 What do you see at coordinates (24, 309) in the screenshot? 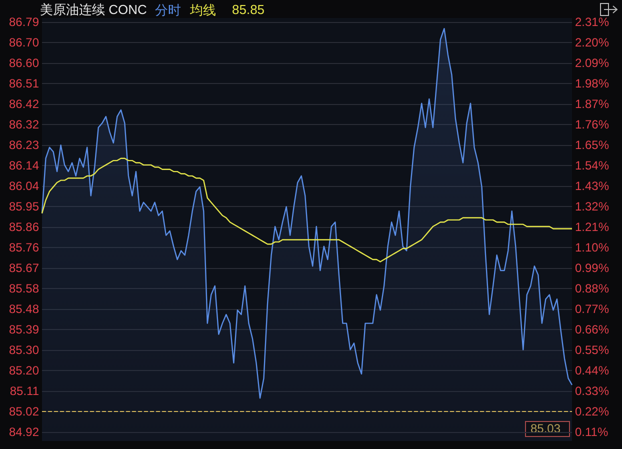
I see `y-tick-label: 85.48` at bounding box center [24, 309].